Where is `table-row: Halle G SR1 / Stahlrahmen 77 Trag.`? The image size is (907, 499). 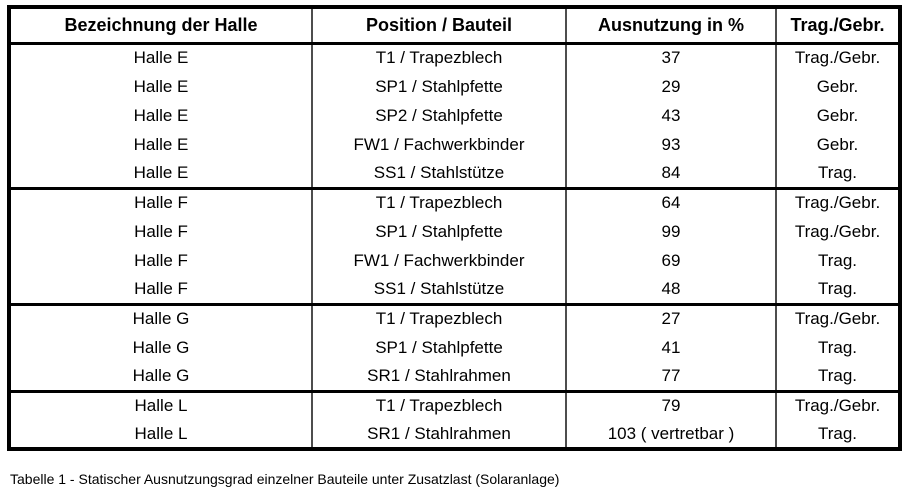
table-row: Halle G SR1 / Stahlrahmen 77 Trag. is located at coordinates (454, 376).